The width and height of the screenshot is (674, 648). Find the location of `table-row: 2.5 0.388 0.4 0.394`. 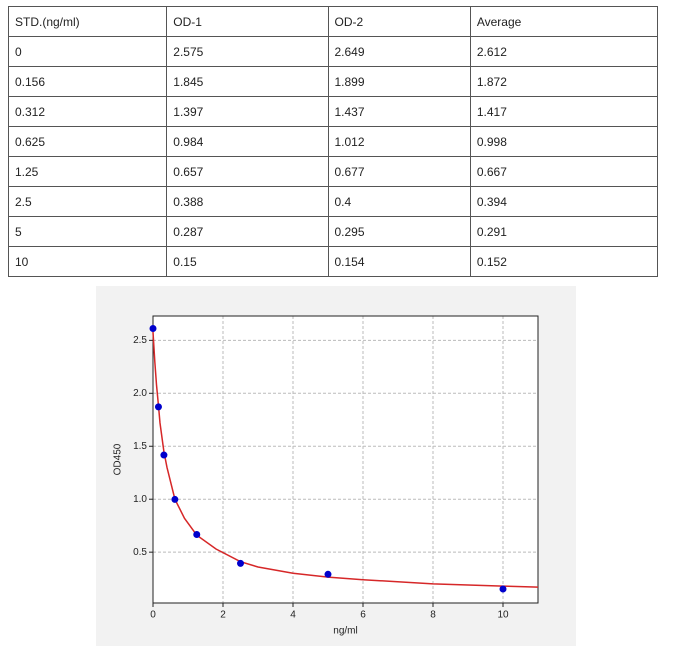

table-row: 2.5 0.388 0.4 0.394 is located at coordinates (333, 201).